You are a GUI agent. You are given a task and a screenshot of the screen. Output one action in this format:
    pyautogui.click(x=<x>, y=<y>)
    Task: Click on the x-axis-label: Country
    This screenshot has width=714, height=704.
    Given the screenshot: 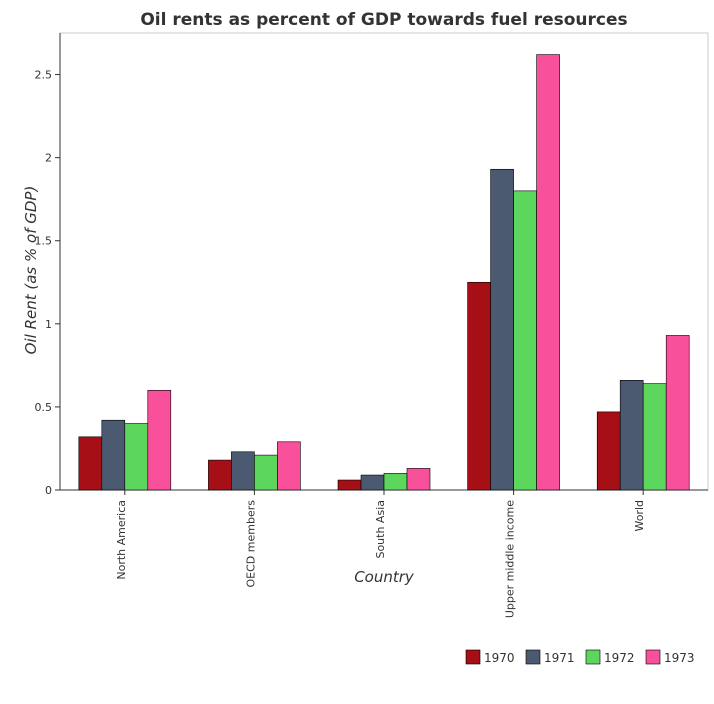 What is the action you would take?
    pyautogui.click(x=384, y=577)
    